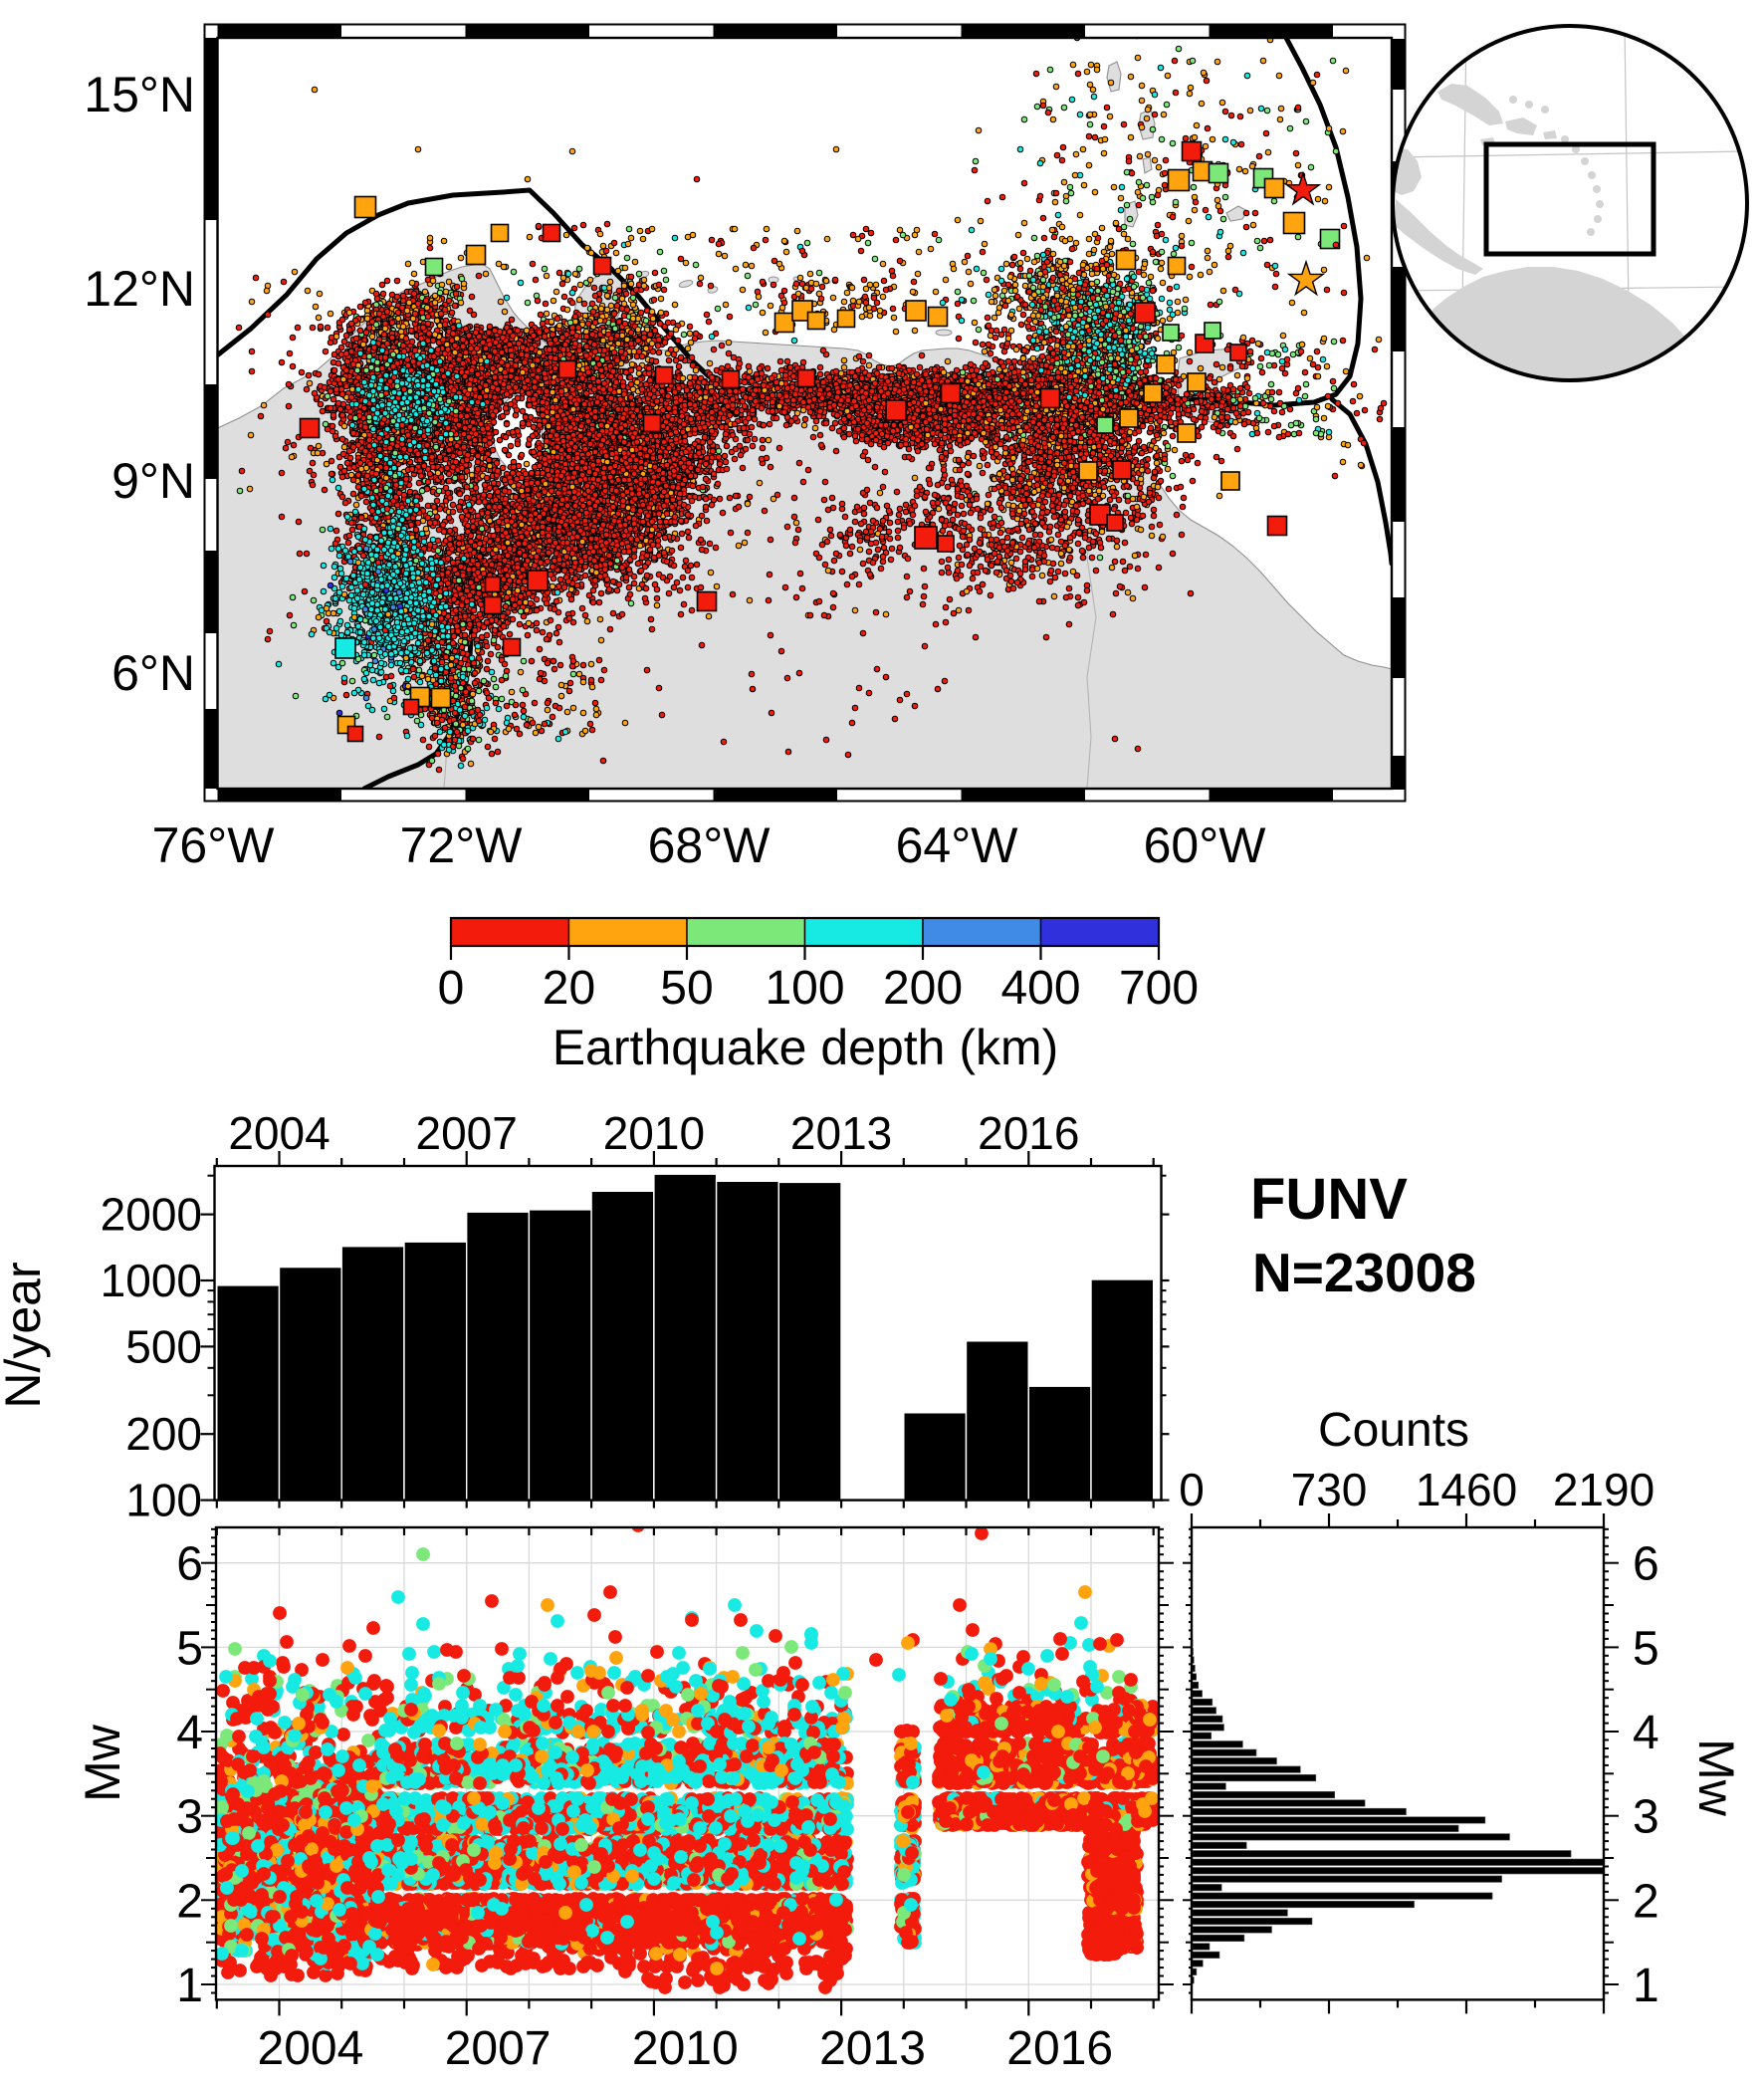 The height and width of the screenshot is (2085, 1764). Describe the element at coordinates (1603, 1489) in the screenshot. I see `svg-text: 2190` at that location.